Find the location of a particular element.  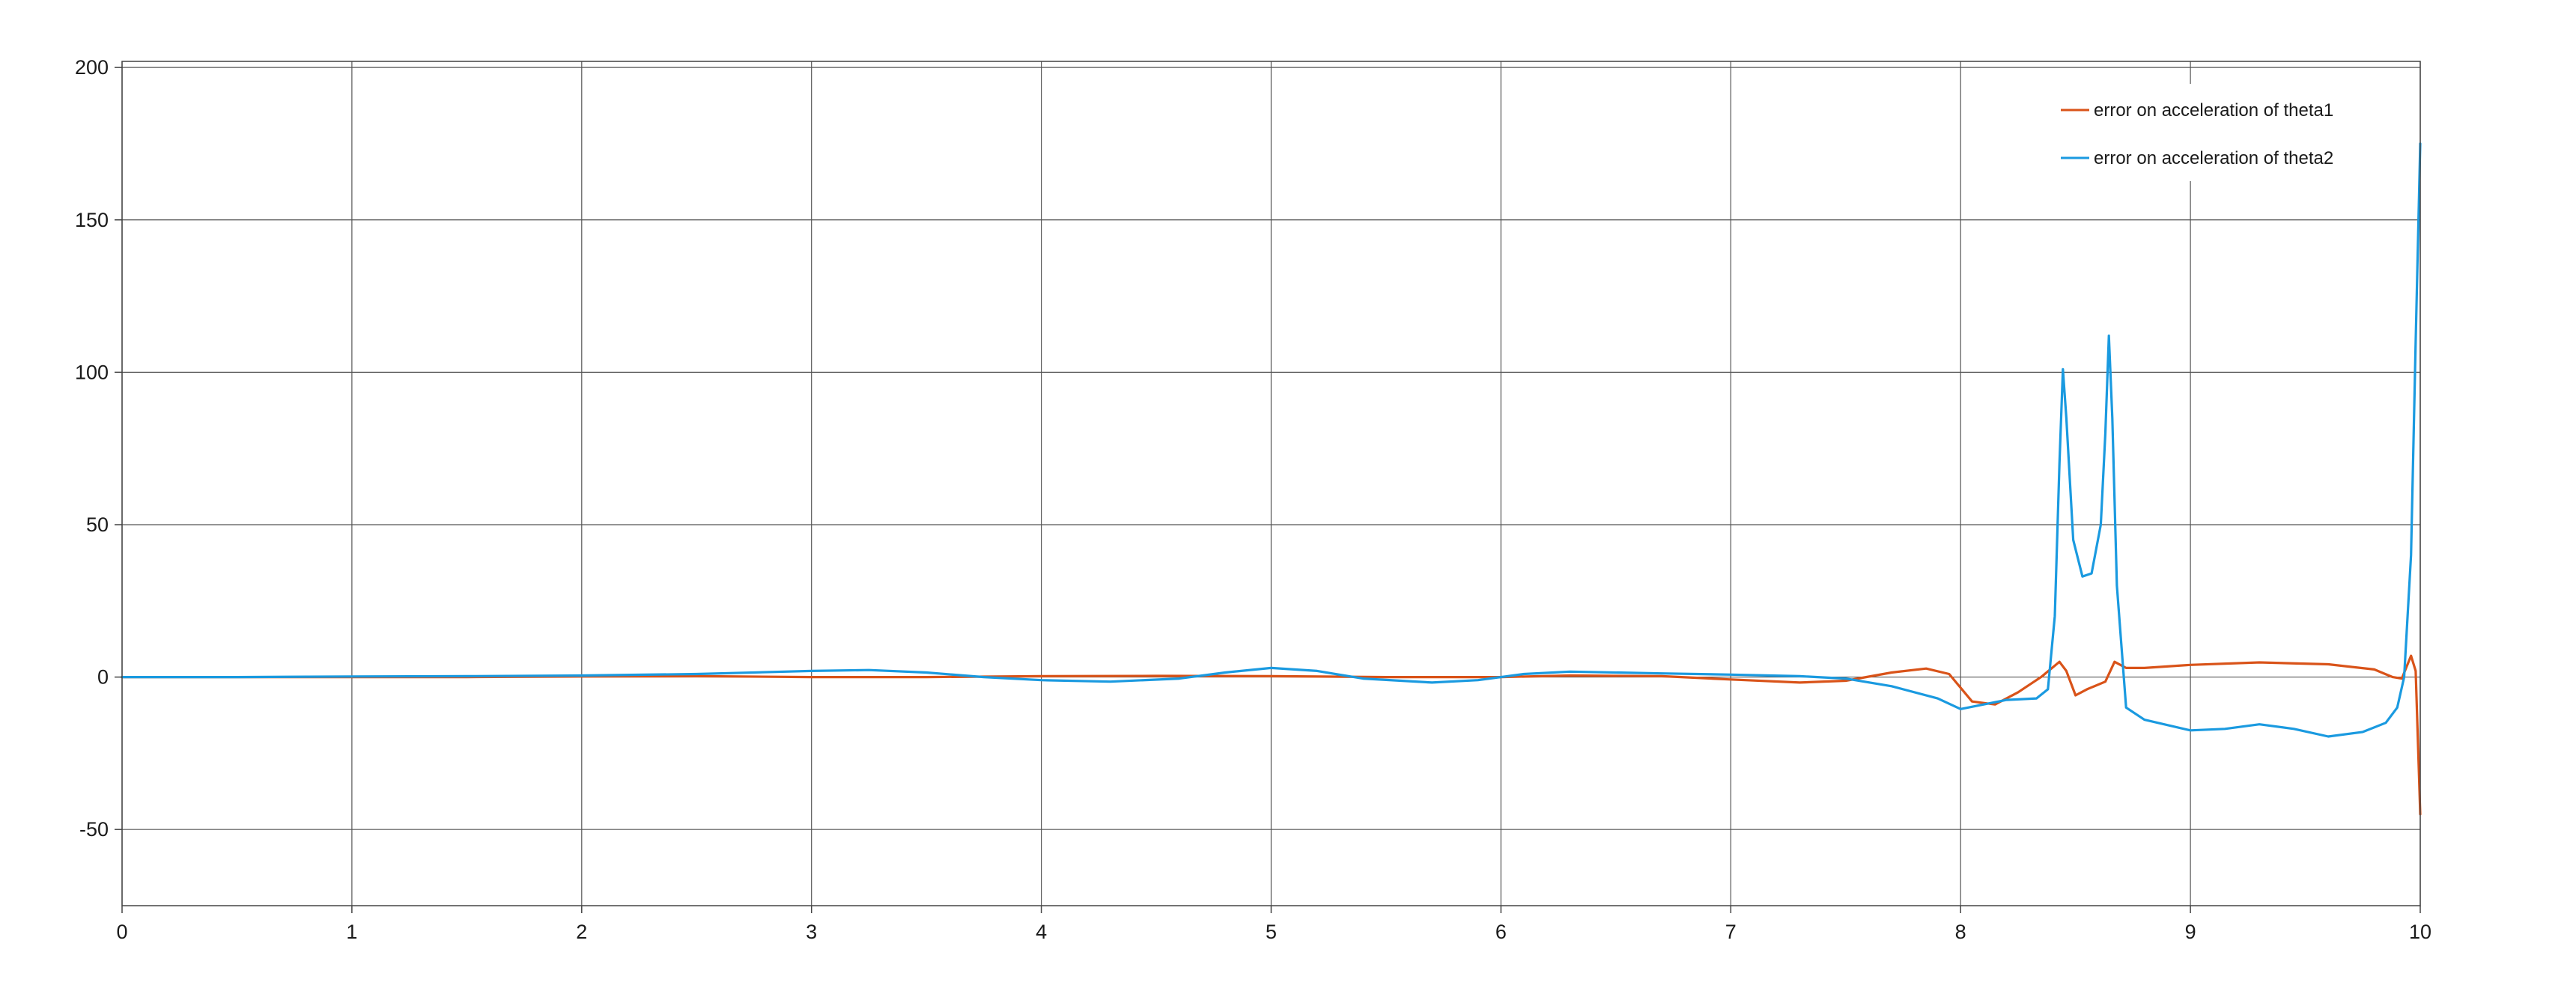

y-tick-label: 150 is located at coordinates (92, 220).